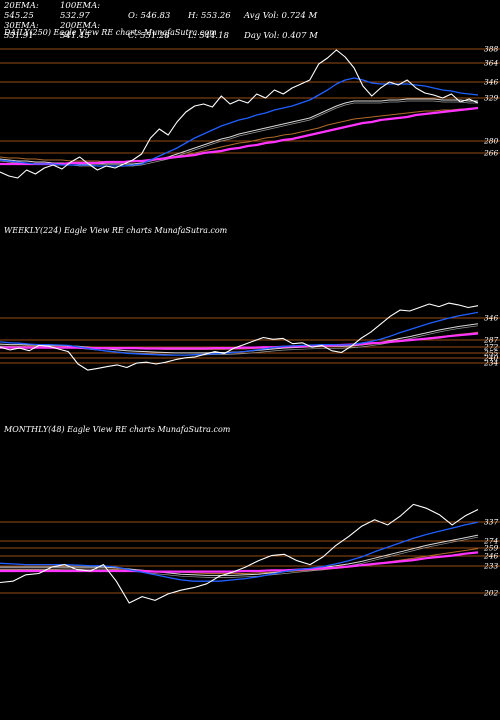 This screenshot has width=500, height=720. What do you see at coordinates (491, 49) in the screenshot?
I see `price-level-label: 388` at bounding box center [491, 49].